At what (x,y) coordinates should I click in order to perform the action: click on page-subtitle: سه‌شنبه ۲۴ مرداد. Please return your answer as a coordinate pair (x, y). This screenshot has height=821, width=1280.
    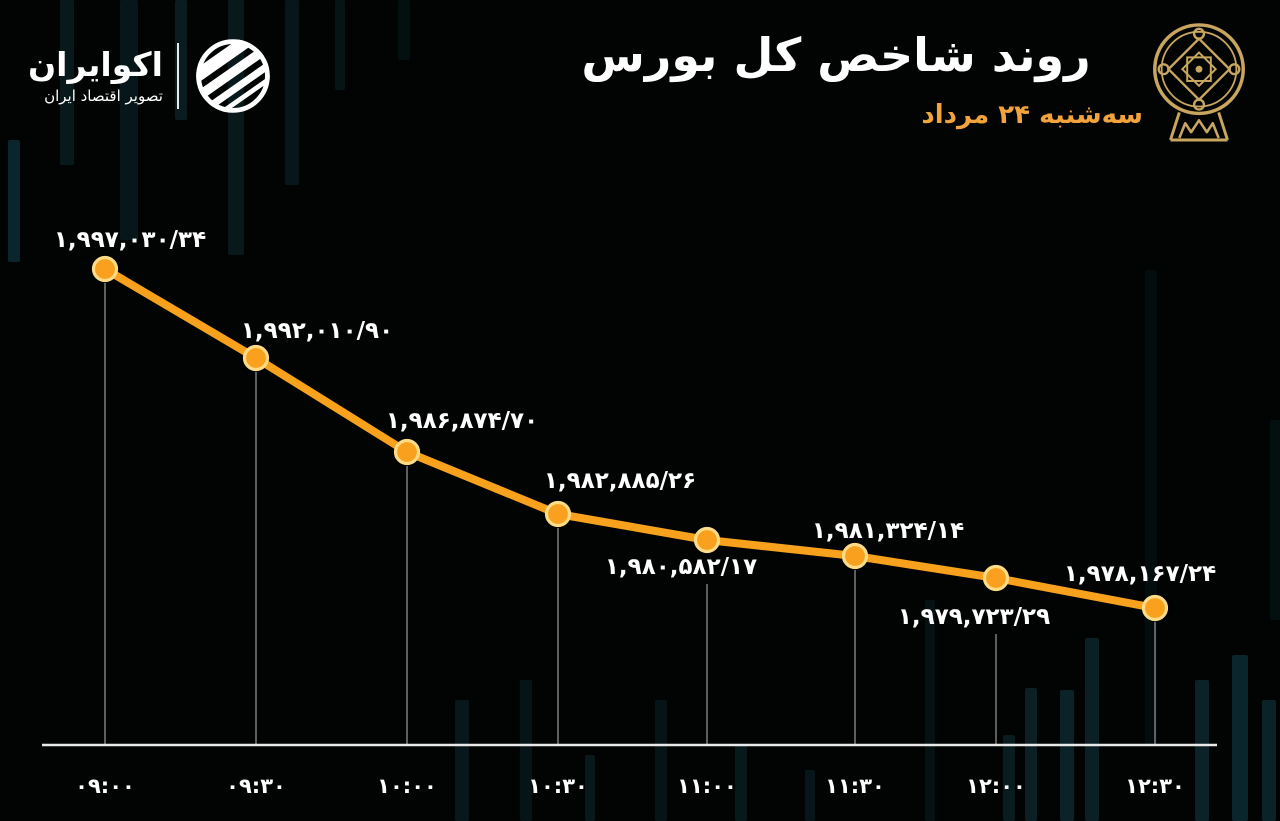
    Looking at the image, I should click on (1032, 115).